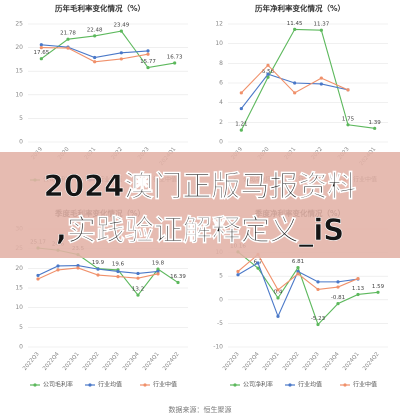 Image resolution: width=400 pixels, height=419 pixels. Describe the element at coordinates (221, 102) in the screenshot. I see `y-tick-label: 4` at that location.